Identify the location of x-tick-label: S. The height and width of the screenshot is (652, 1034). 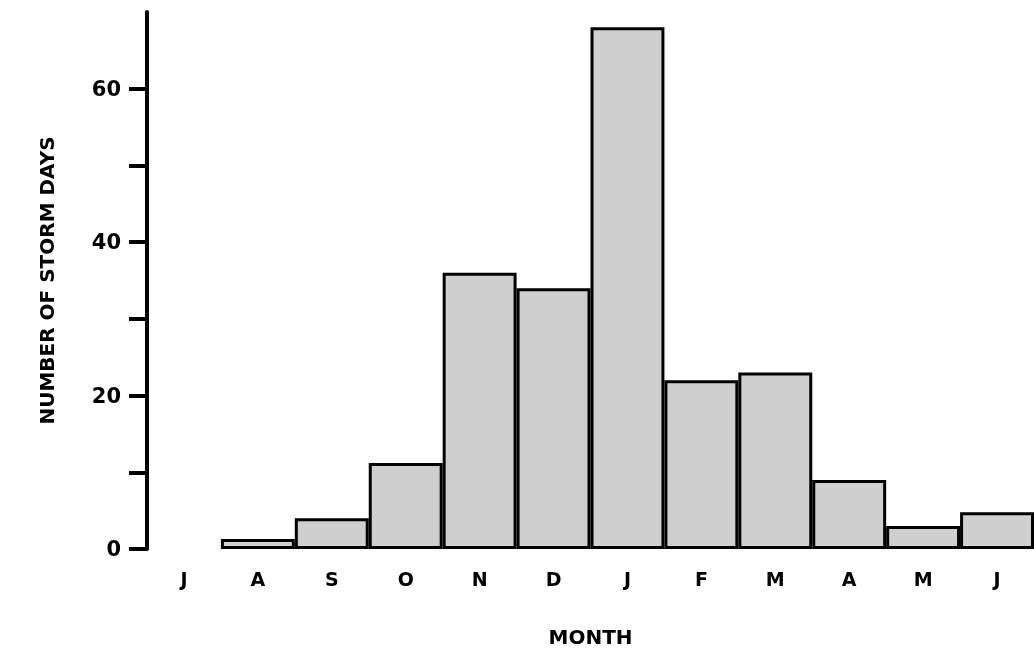
(331, 578).